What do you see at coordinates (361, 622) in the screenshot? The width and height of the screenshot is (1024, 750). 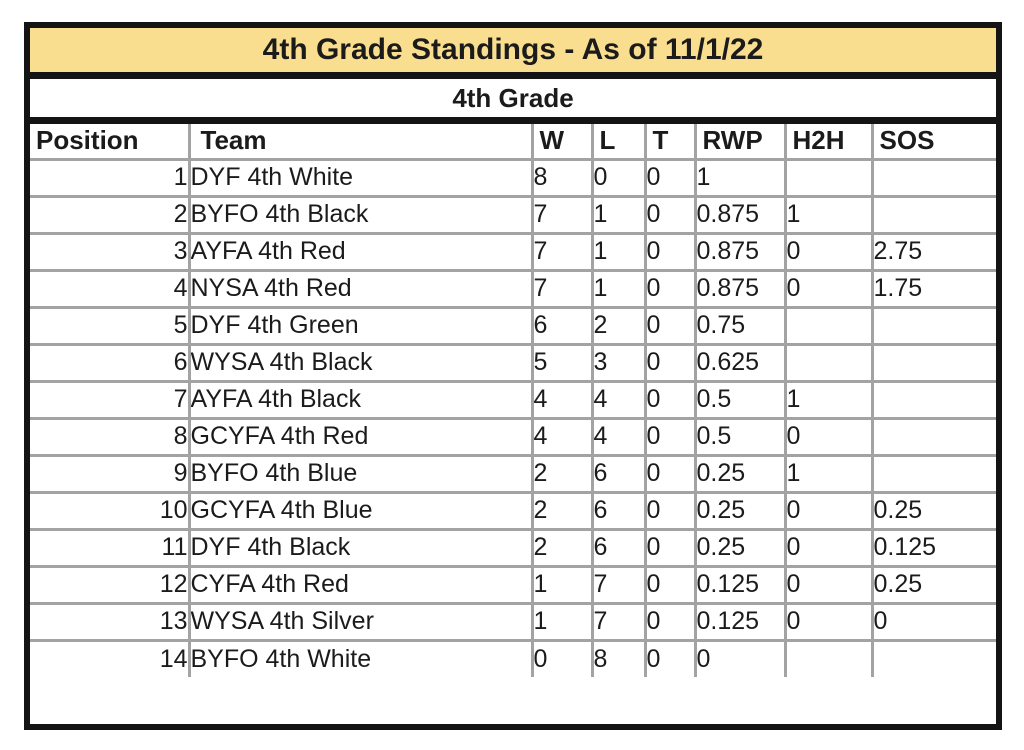 I see `team-cell: WYSA 4th Silver` at bounding box center [361, 622].